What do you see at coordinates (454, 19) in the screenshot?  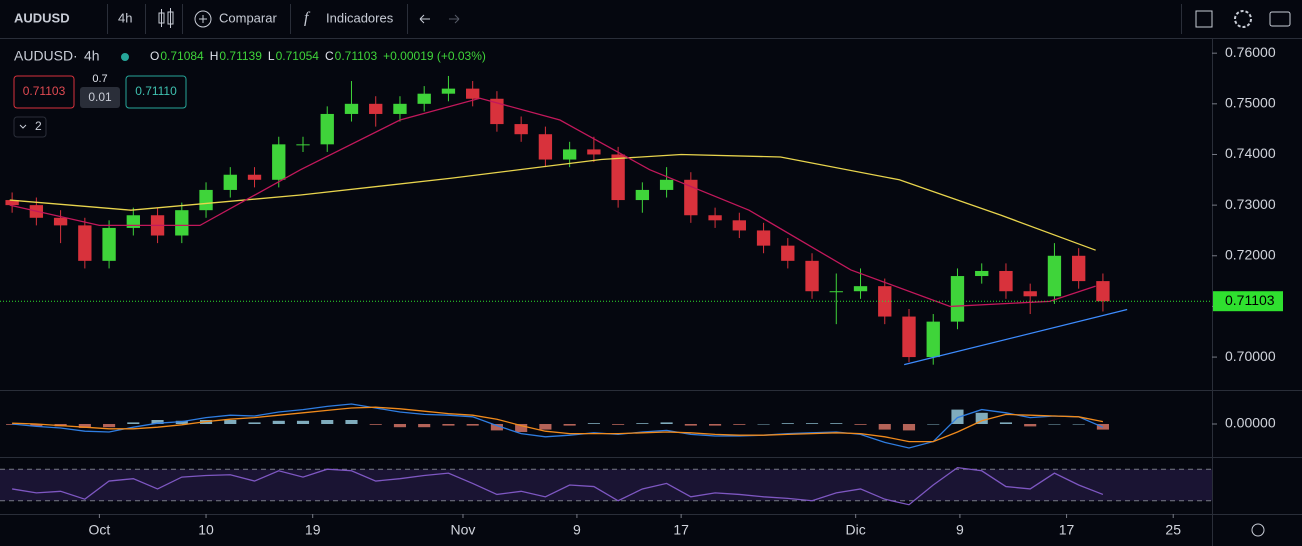 I see `redo-button` at bounding box center [454, 19].